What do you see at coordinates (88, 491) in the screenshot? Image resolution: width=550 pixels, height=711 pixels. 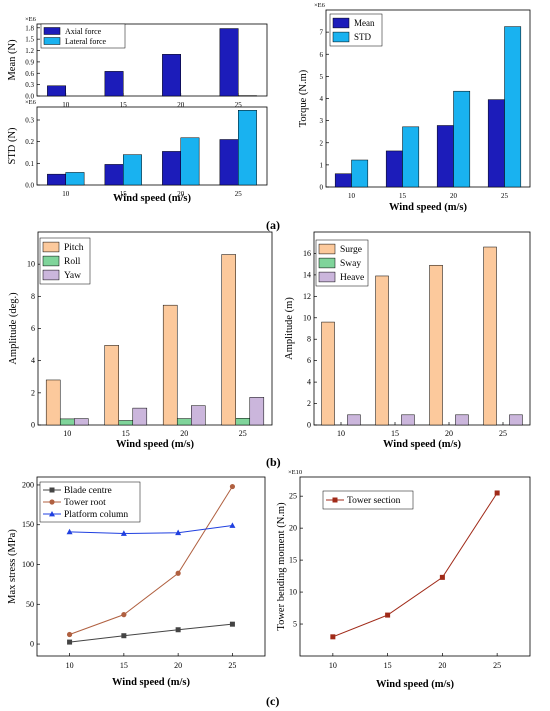 I see `legend-label: Blade centre` at bounding box center [88, 491].